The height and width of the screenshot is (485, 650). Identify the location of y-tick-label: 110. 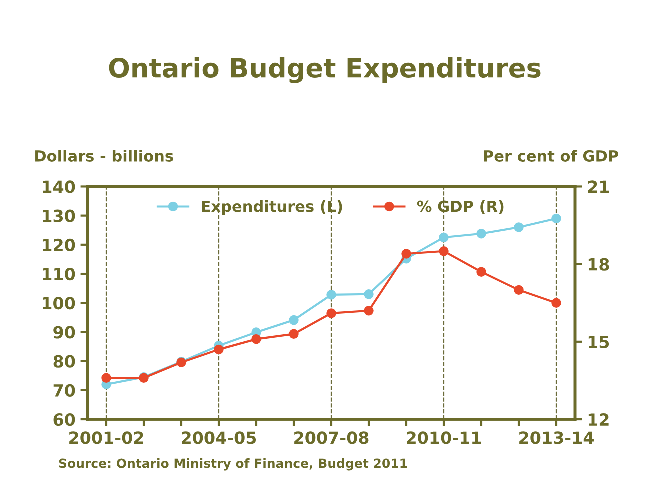
(59, 274).